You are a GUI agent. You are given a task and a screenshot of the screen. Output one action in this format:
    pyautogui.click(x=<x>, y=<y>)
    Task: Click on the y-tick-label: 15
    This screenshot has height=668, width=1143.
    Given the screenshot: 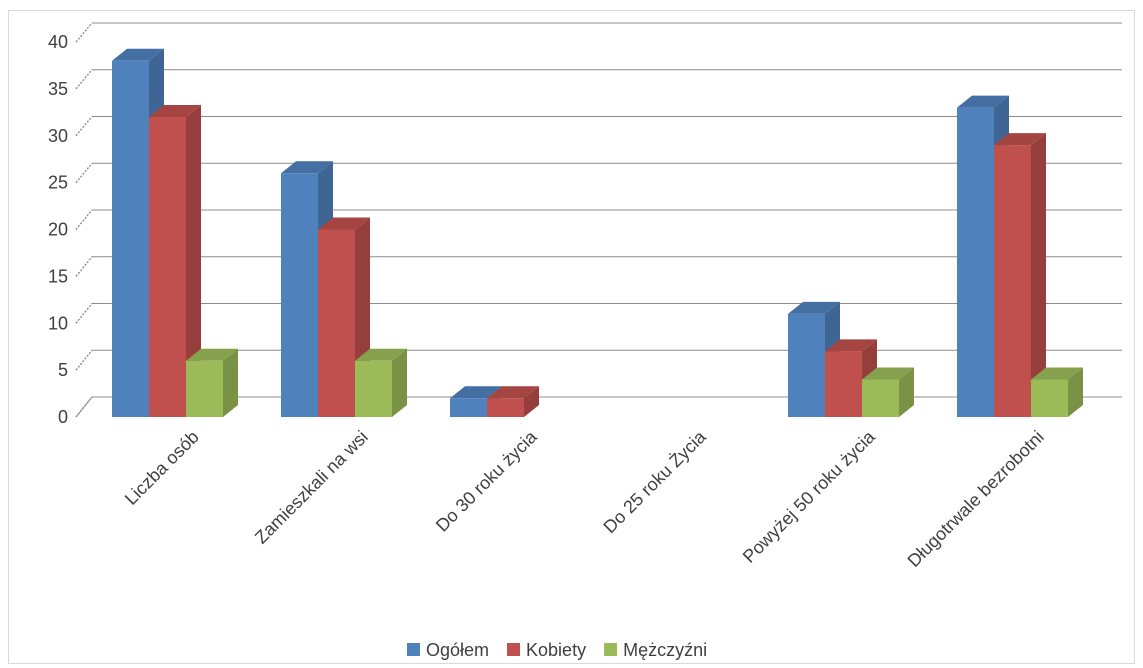 What is the action you would take?
    pyautogui.click(x=58, y=276)
    